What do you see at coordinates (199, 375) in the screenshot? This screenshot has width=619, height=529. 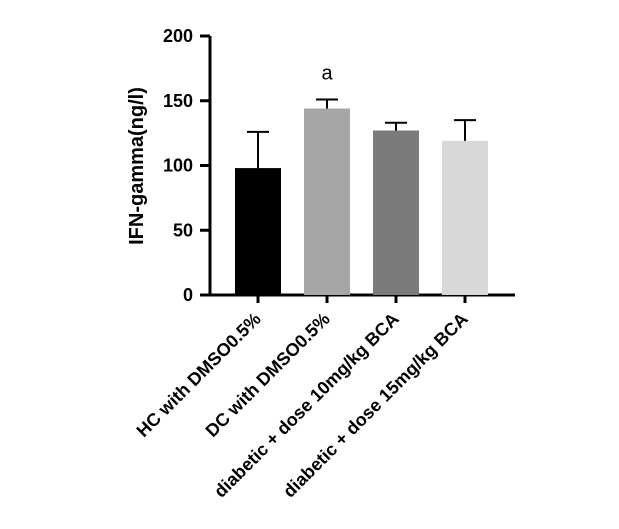 I see `x-category-label: HC with DMSO0.5%` at bounding box center [199, 375].